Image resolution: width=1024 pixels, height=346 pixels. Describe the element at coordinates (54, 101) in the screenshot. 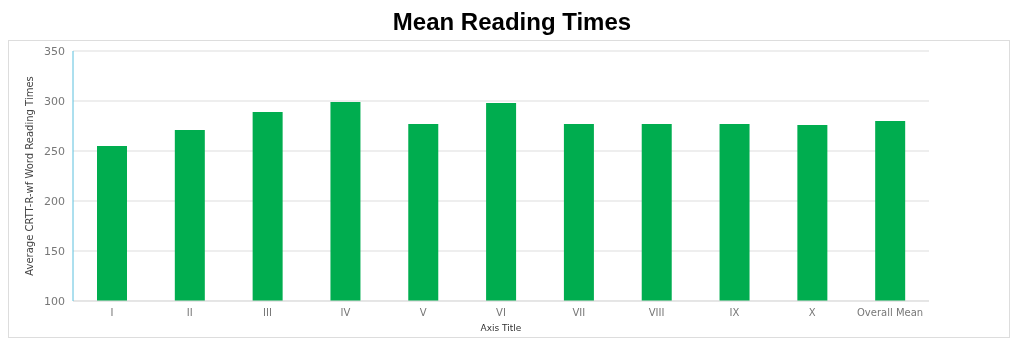

I see `y-tick-label: 300` at that location.